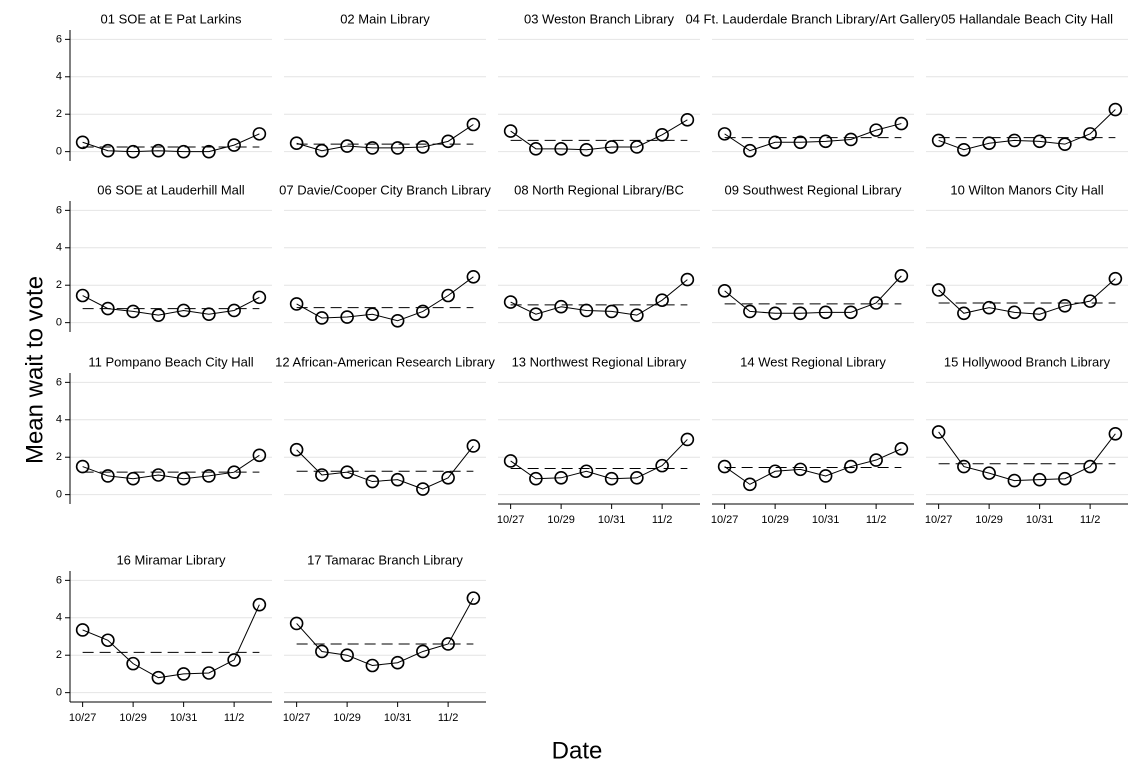  I want to click on panel-title: 11 Pompano Beach City Hall, so click(170, 361).